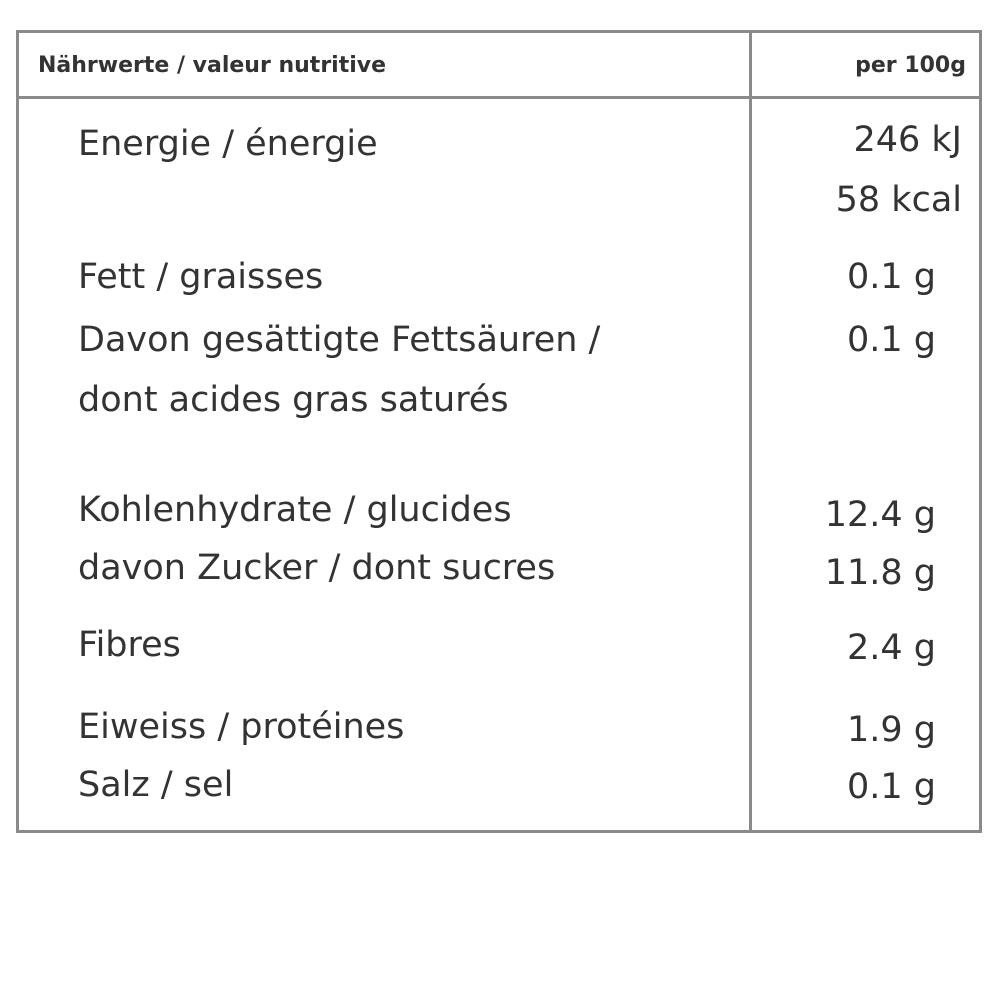 The image size is (1000, 1000). Describe the element at coordinates (499, 97) in the screenshot. I see `header-divider` at that location.